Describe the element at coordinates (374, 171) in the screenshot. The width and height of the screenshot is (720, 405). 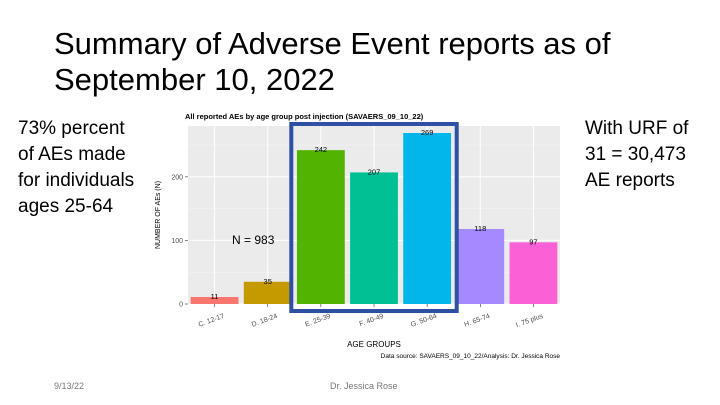
I see `bar-value-label: 207` at that location.